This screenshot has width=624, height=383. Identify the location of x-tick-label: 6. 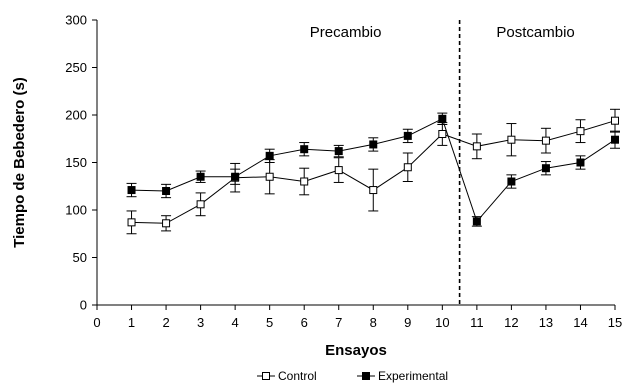
(304, 322).